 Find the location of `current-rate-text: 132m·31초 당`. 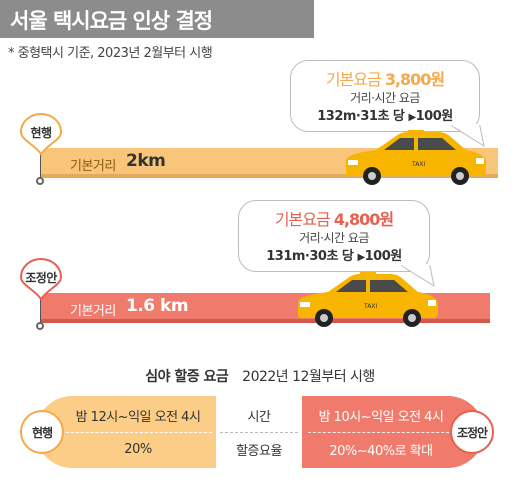

current-rate-text: 132m·31초 당 is located at coordinates (361, 116).